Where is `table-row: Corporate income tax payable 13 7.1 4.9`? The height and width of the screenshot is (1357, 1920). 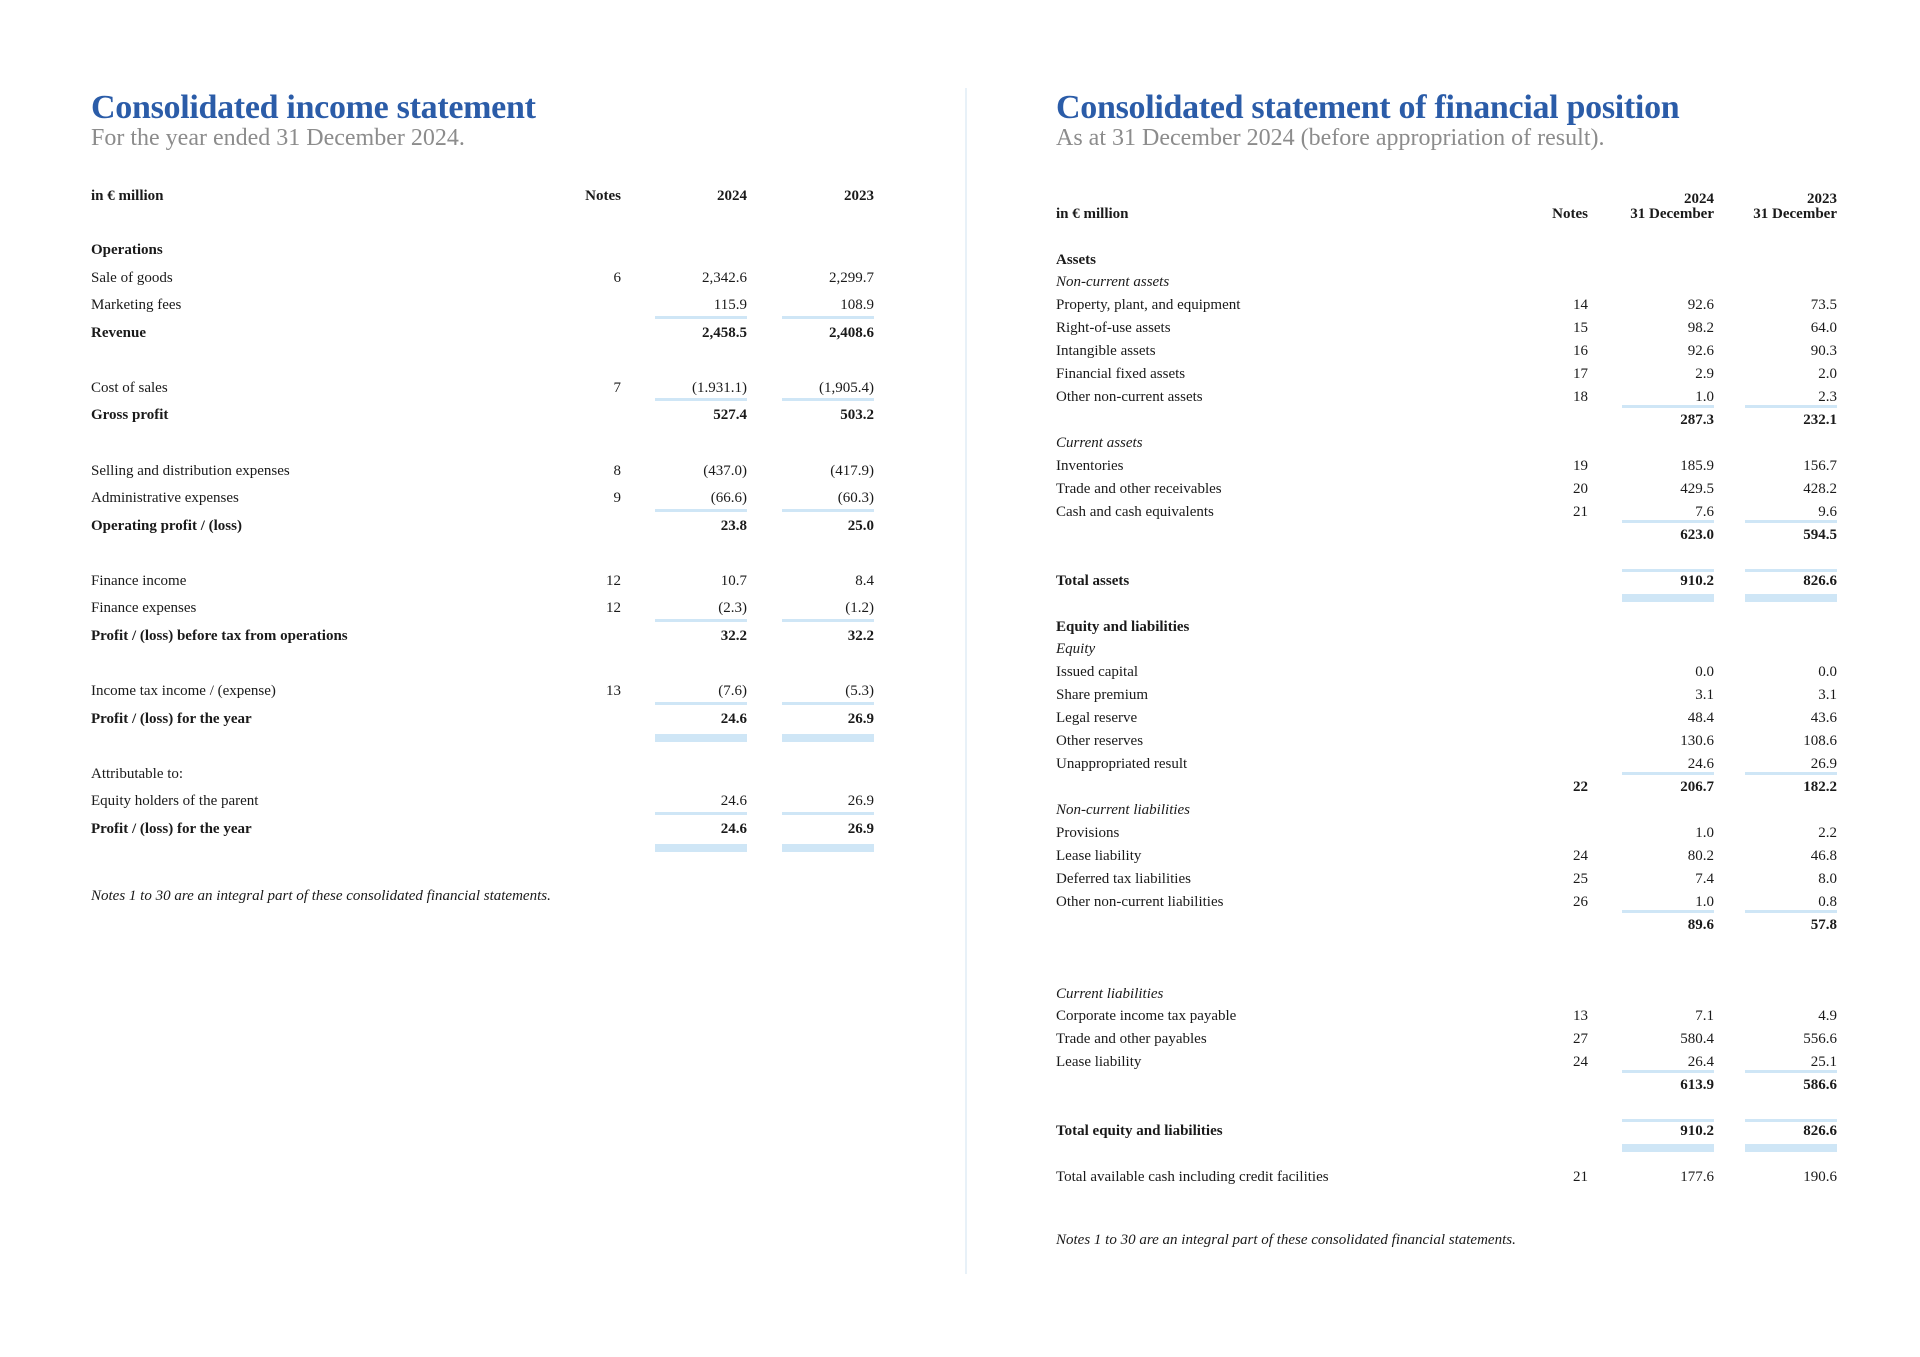 table-row: Corporate income tax payable 13 7.1 4.9 is located at coordinates (1446, 1016).